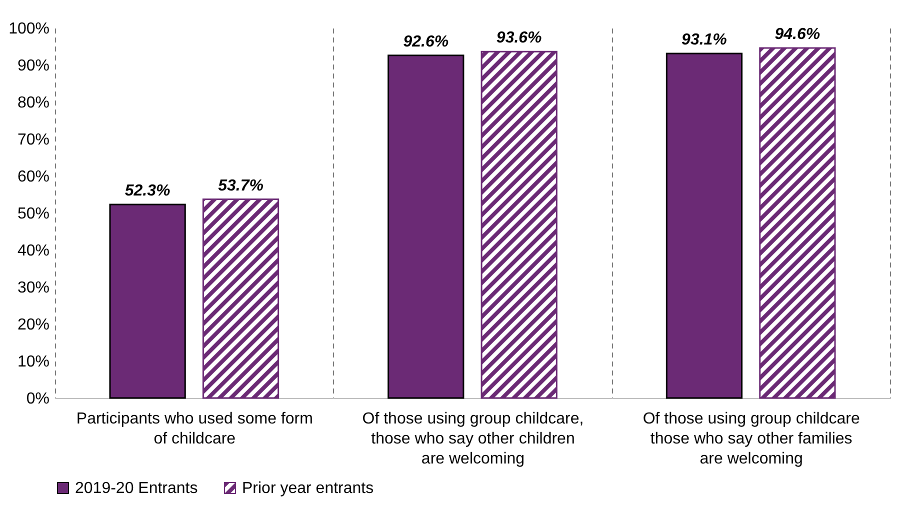  Describe the element at coordinates (308, 488) in the screenshot. I see `legend-label: Prior year entrants` at that location.